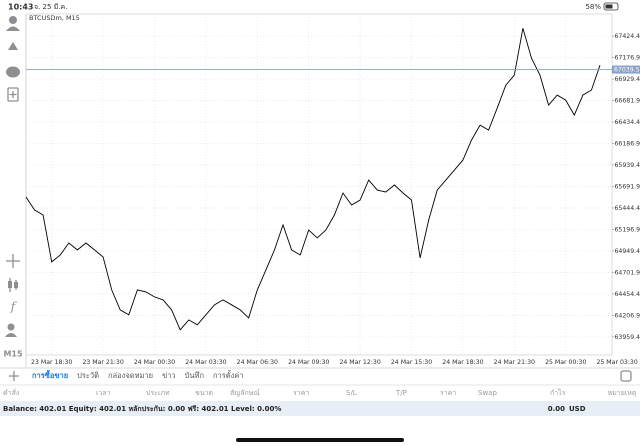  Describe the element at coordinates (130, 375) in the screenshot. I see `tab: กล่องจดหมาย` at that location.